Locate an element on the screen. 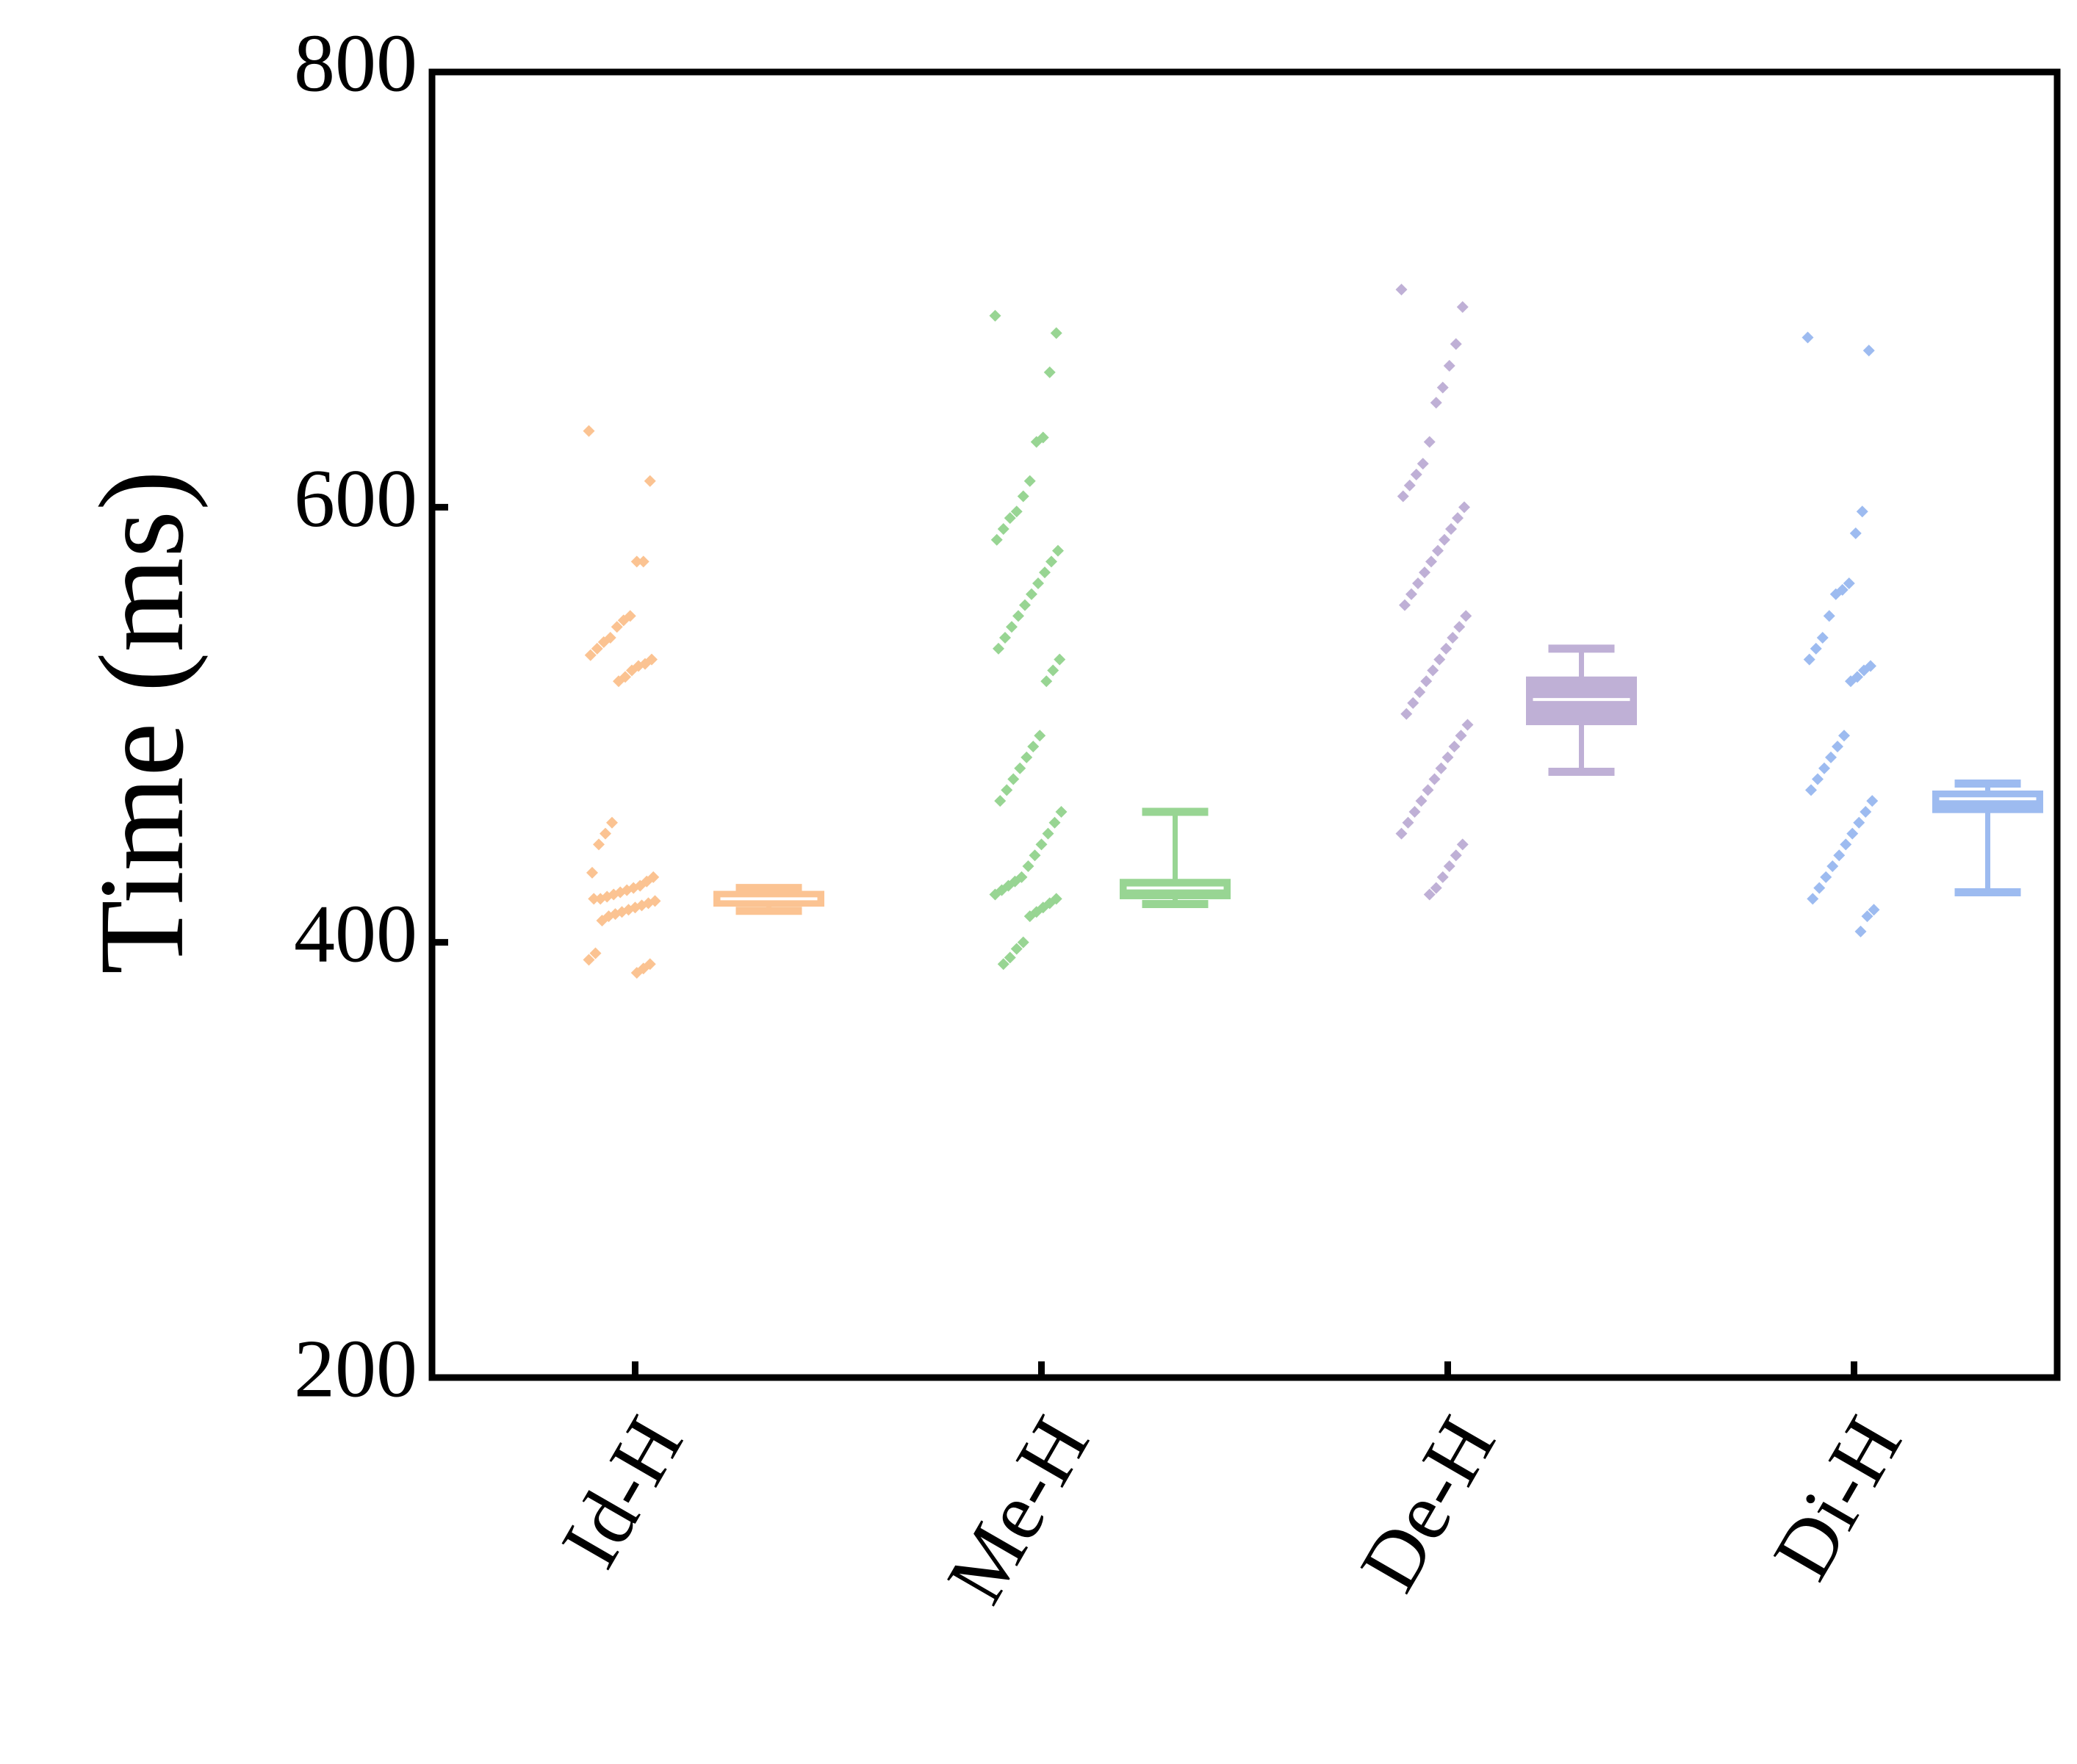 Image resolution: width=2077 pixels, height=1764 pixels. box is located at coordinates (1988, 802).